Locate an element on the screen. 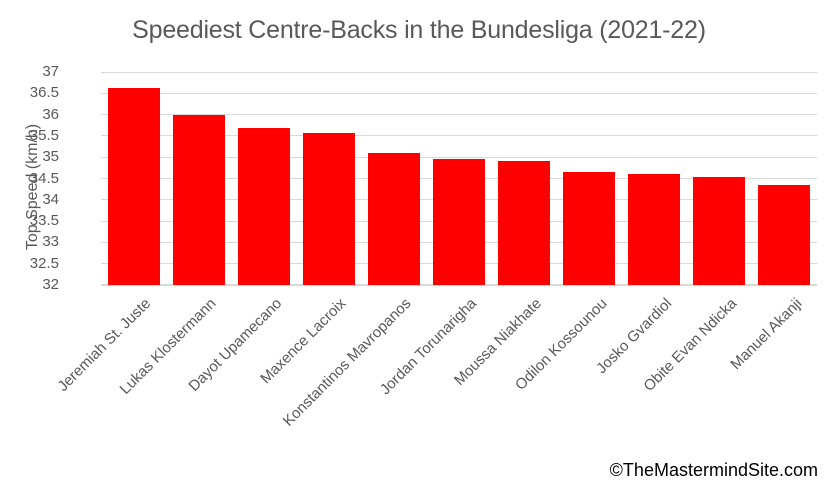 This screenshot has height=493, width=838. y-tick-label: 32.5 is located at coordinates (44, 263).